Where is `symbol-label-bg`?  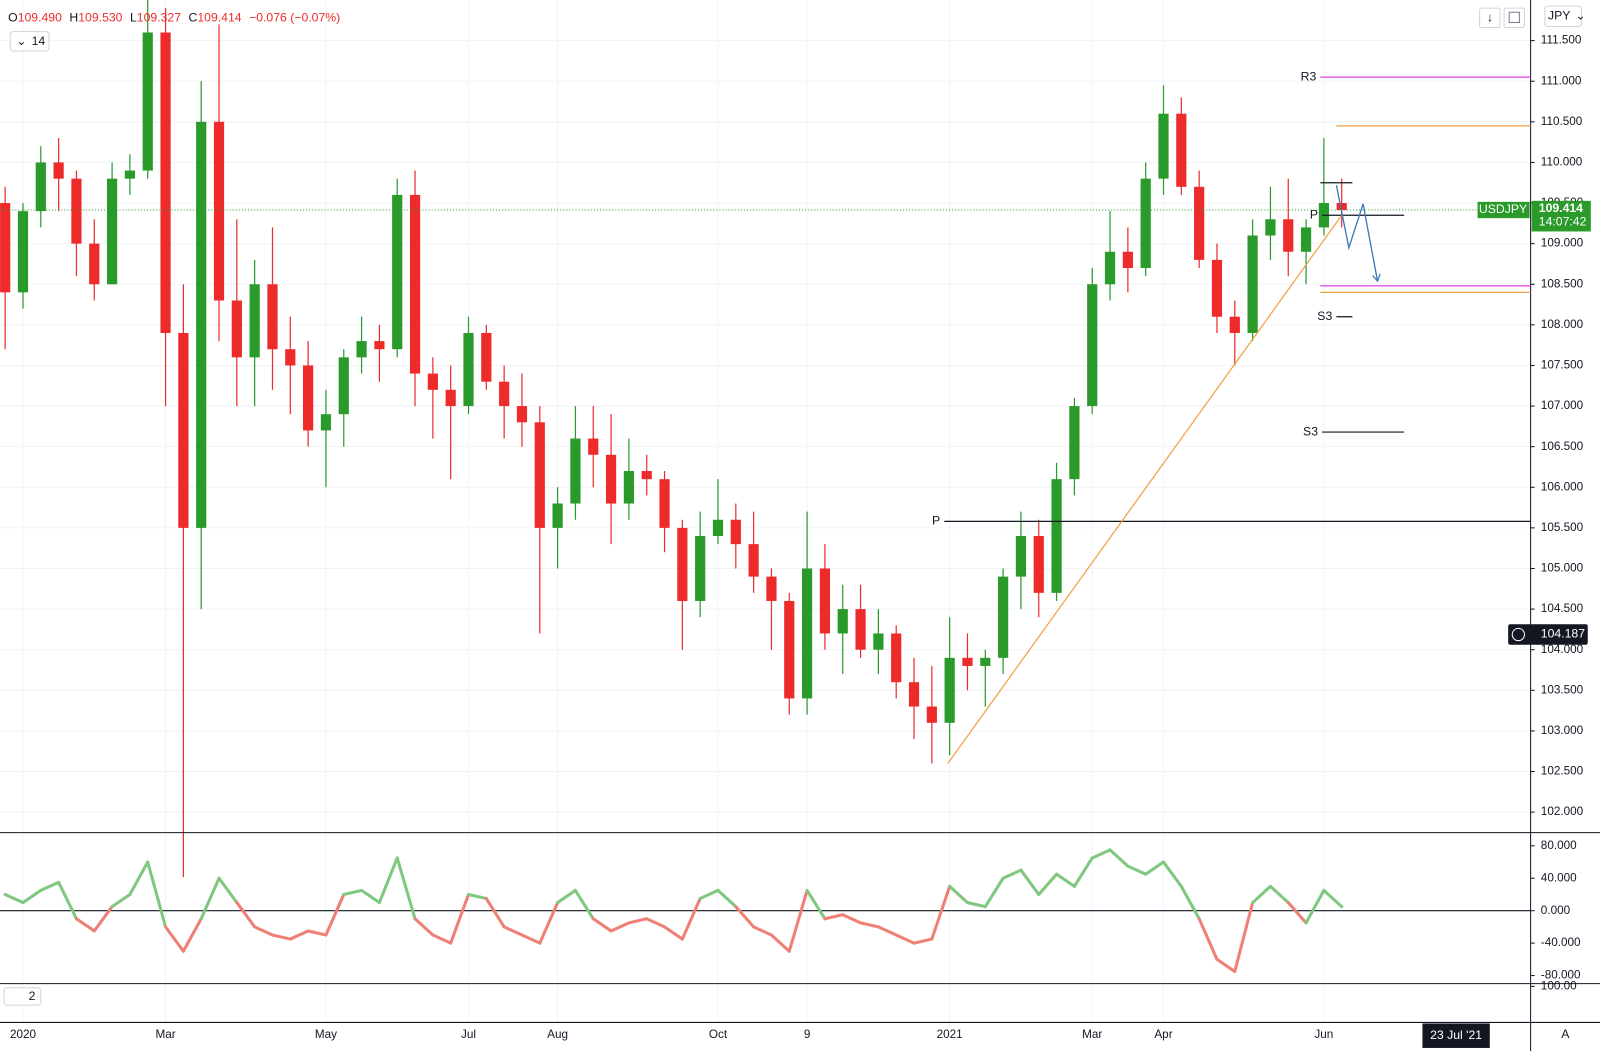 symbol-label-bg is located at coordinates (1503, 210).